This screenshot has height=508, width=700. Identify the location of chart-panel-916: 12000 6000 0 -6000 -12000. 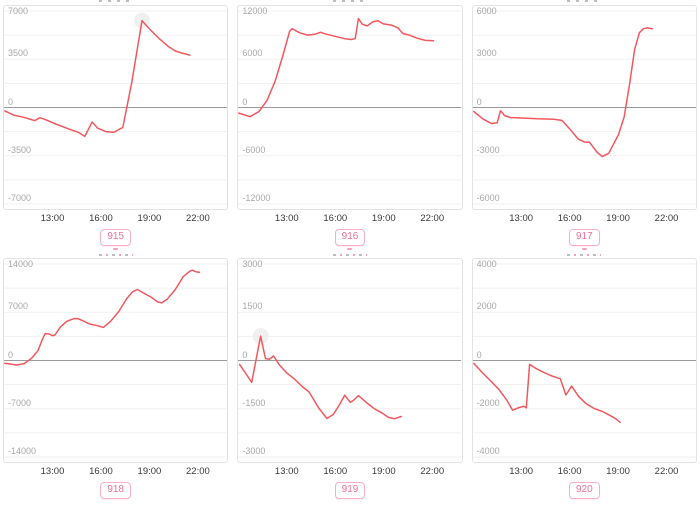
(350, 107).